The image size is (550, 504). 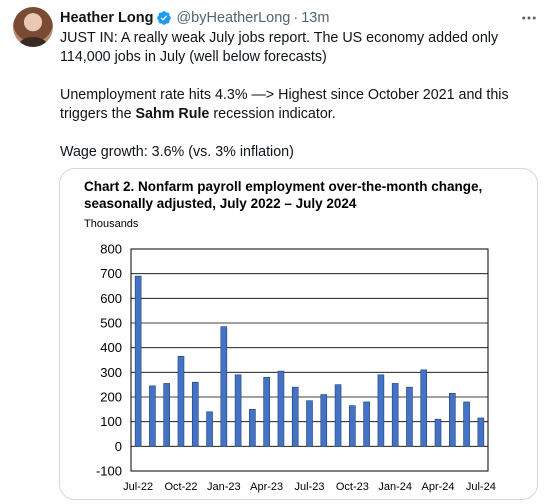 I want to click on sahm-rule-bold: Sahm Rule, so click(x=172, y=114).